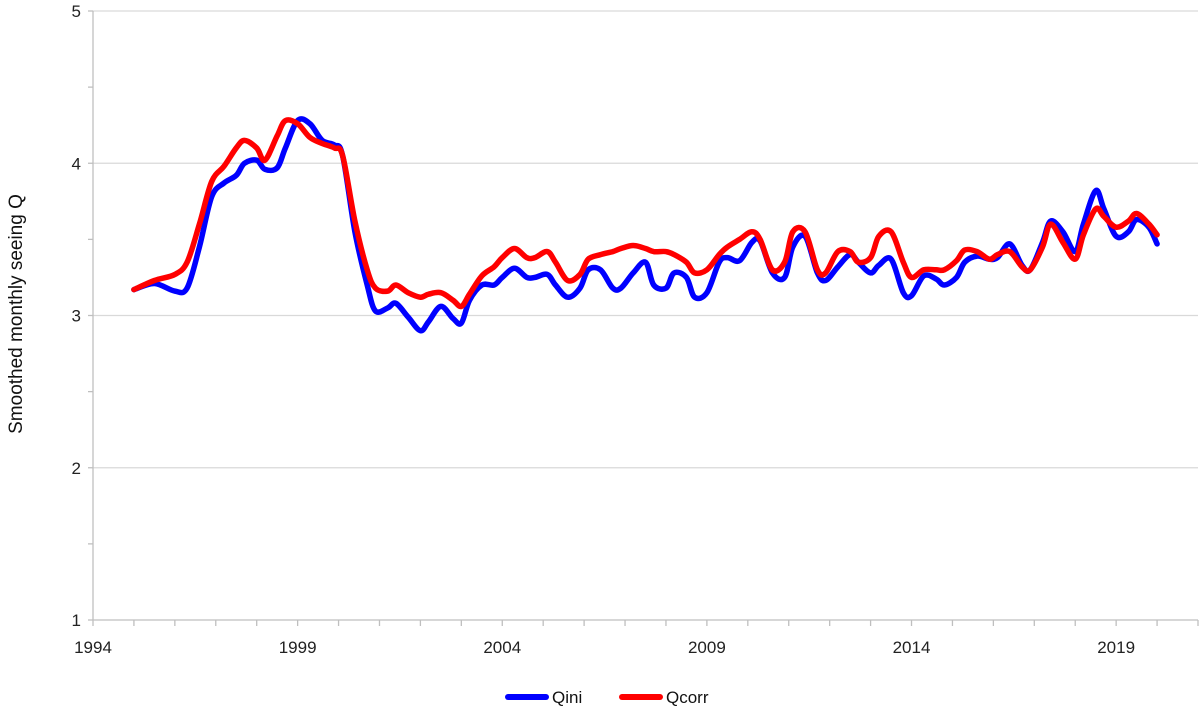  Describe the element at coordinates (76, 11) in the screenshot. I see `y-tick-label: 5` at that location.